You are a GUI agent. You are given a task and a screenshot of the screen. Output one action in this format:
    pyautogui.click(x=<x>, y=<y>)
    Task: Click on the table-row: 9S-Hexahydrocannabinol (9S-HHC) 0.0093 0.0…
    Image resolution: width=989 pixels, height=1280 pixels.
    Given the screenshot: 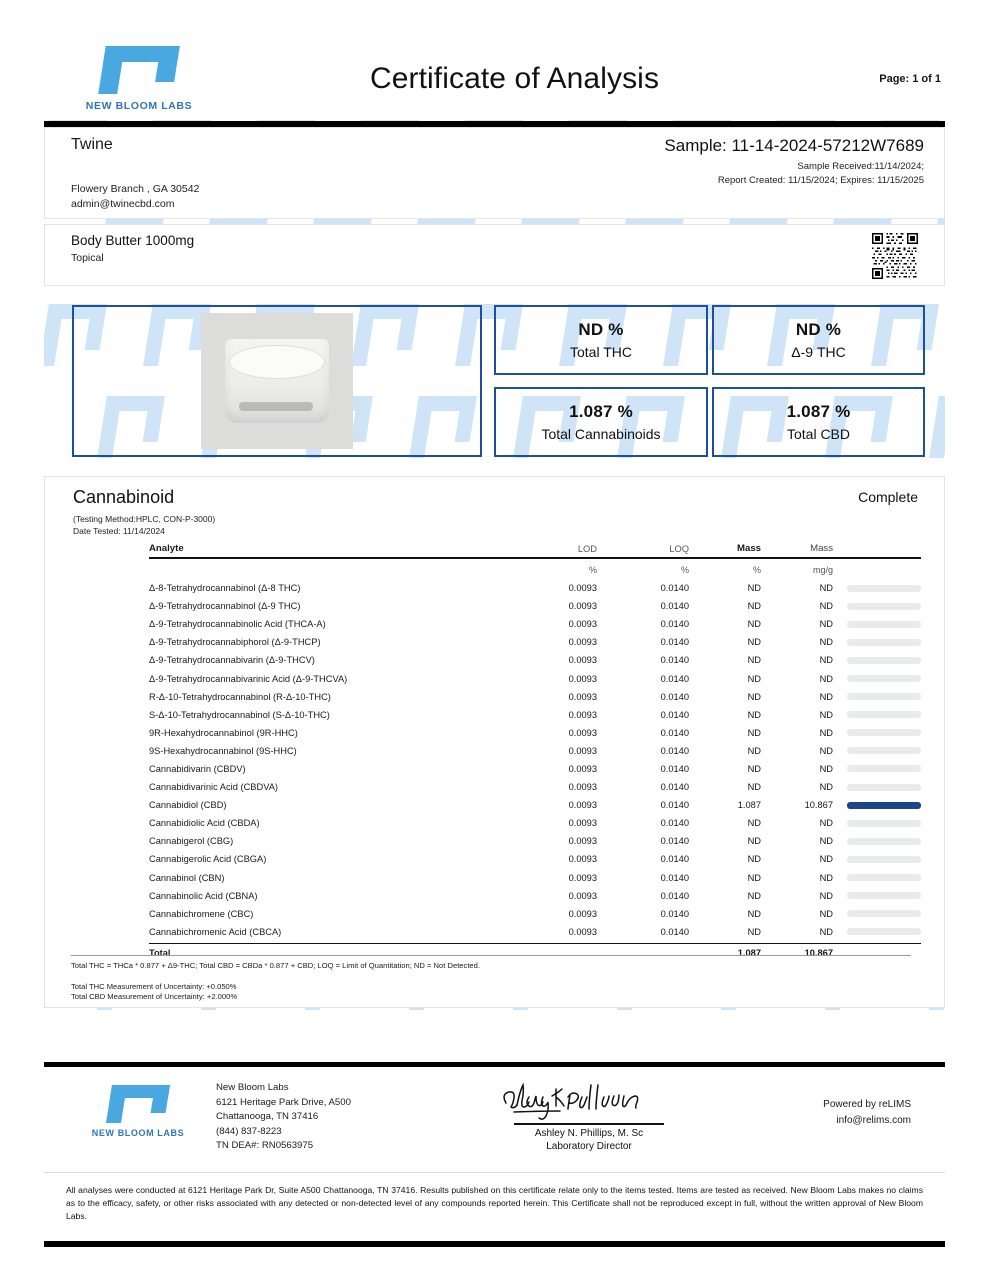 What is the action you would take?
    pyautogui.click(x=535, y=751)
    